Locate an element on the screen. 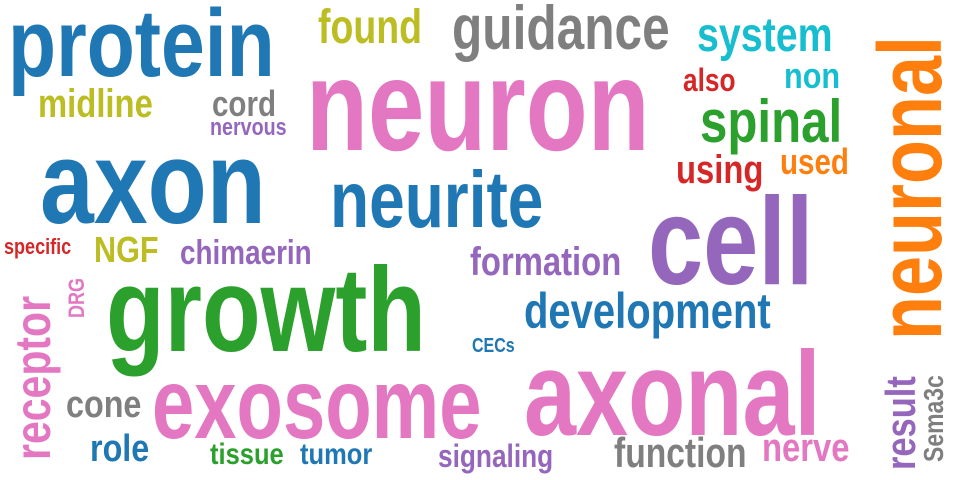 The width and height of the screenshot is (960, 480). word-cone: cone is located at coordinates (104, 405).